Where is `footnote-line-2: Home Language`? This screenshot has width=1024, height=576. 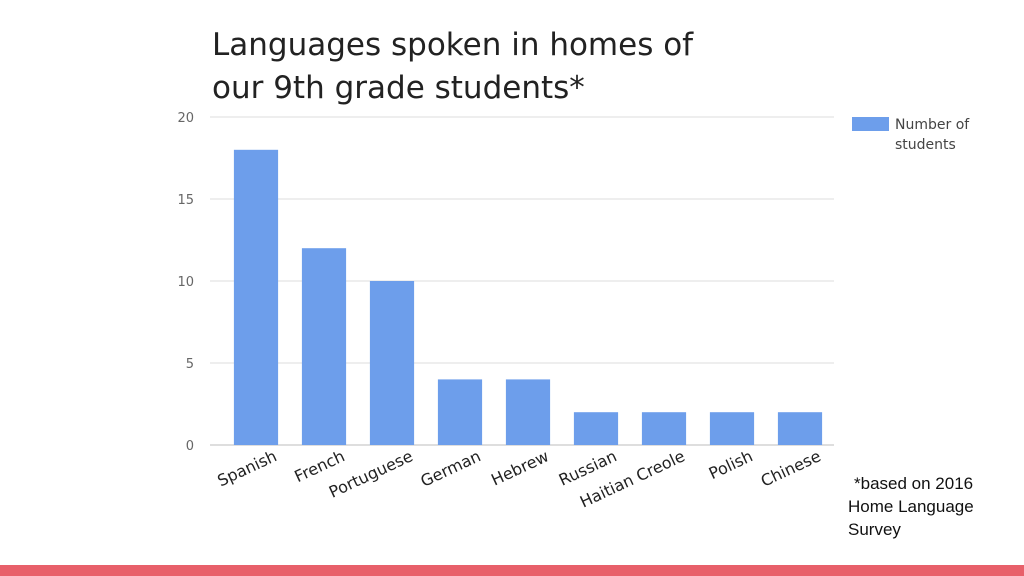 footnote-line-2: Home Language is located at coordinates (911, 506).